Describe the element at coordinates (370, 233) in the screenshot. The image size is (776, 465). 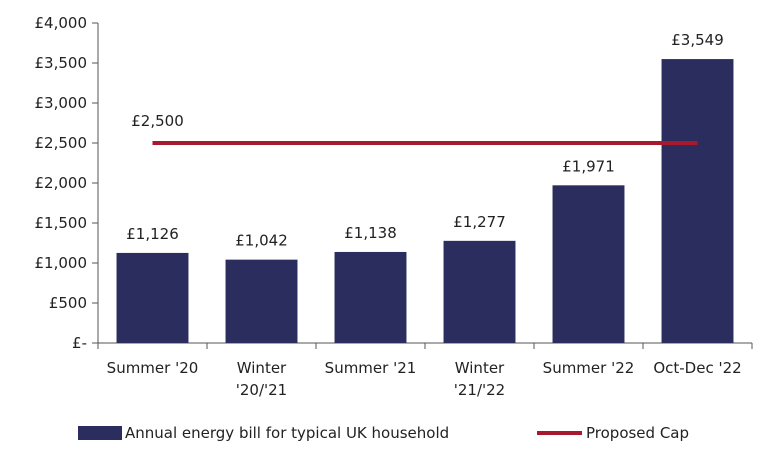
I see `bar-data-label: £1,138` at that location.